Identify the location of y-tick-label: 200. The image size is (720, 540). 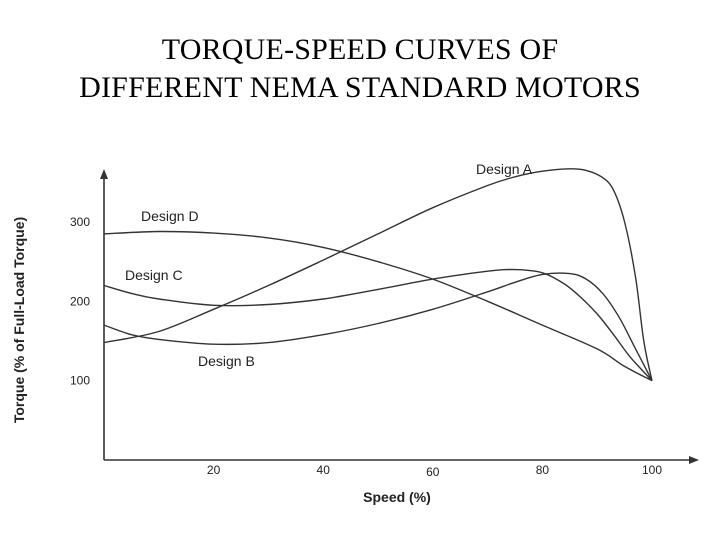
(80, 301).